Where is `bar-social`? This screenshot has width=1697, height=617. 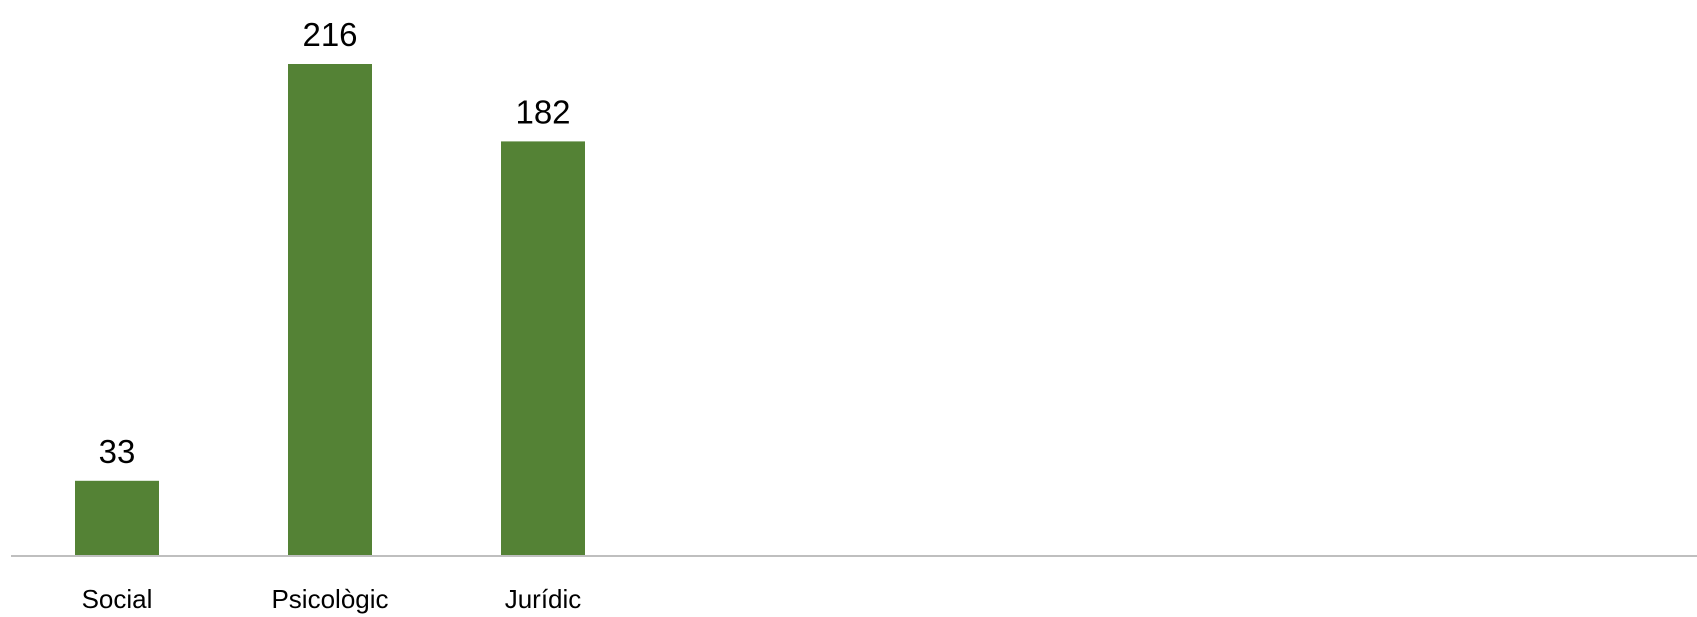 bar-social is located at coordinates (117, 518).